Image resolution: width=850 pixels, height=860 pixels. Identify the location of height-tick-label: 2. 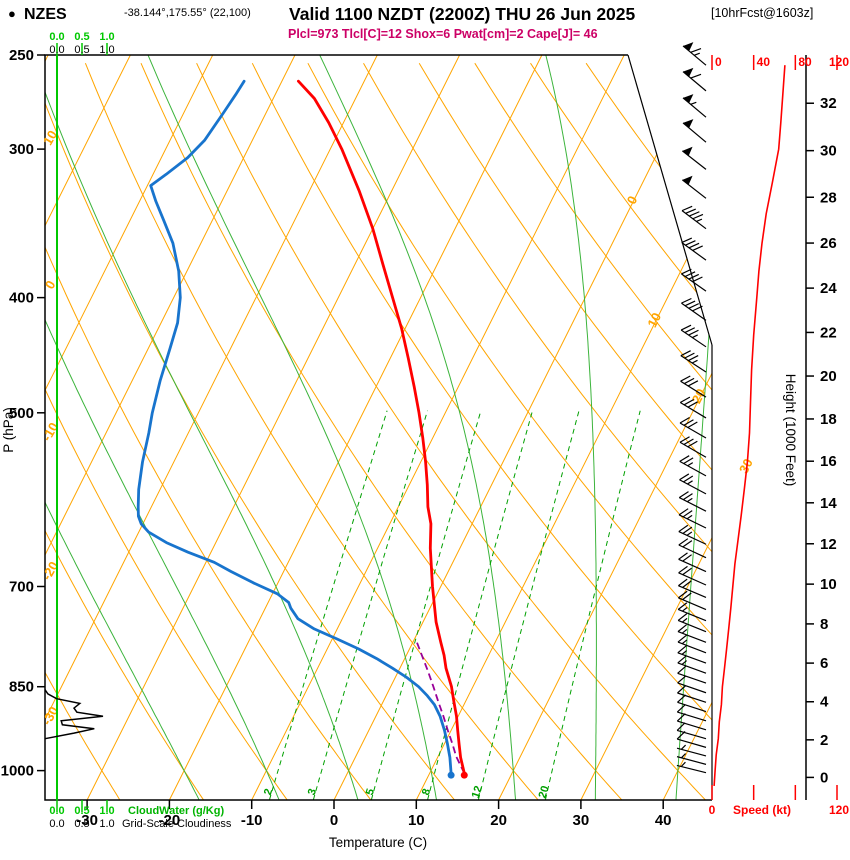
(824, 740).